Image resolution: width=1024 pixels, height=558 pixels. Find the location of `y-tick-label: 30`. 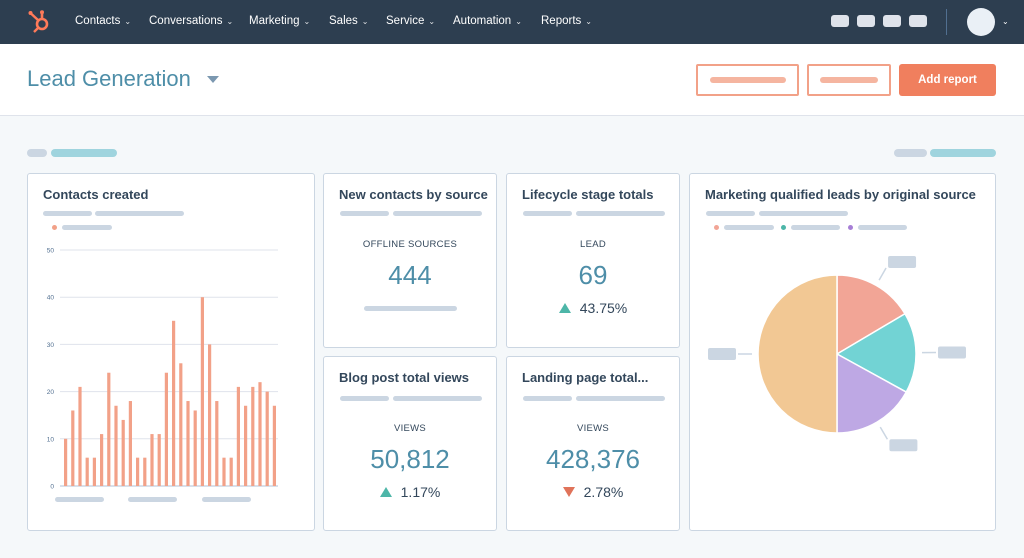

y-tick-label: 30 is located at coordinates (51, 345).